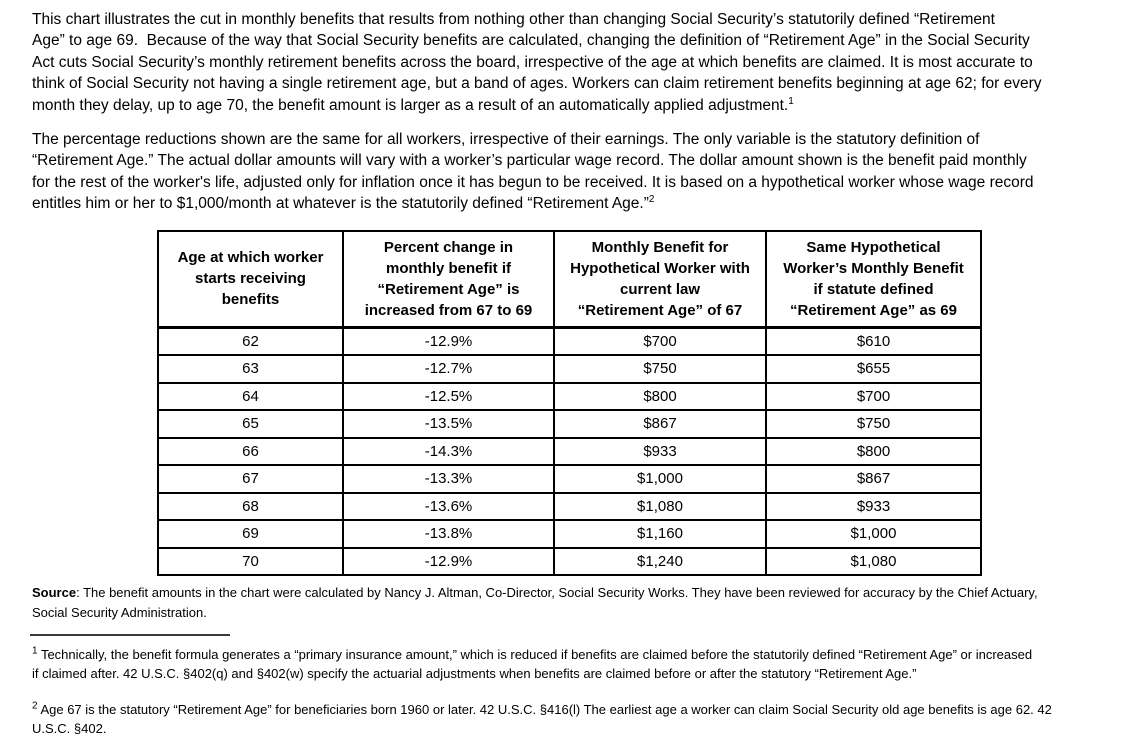 The width and height of the screenshot is (1137, 754). I want to click on table-row: 63 -12.7% $750 $655, so click(569, 369).